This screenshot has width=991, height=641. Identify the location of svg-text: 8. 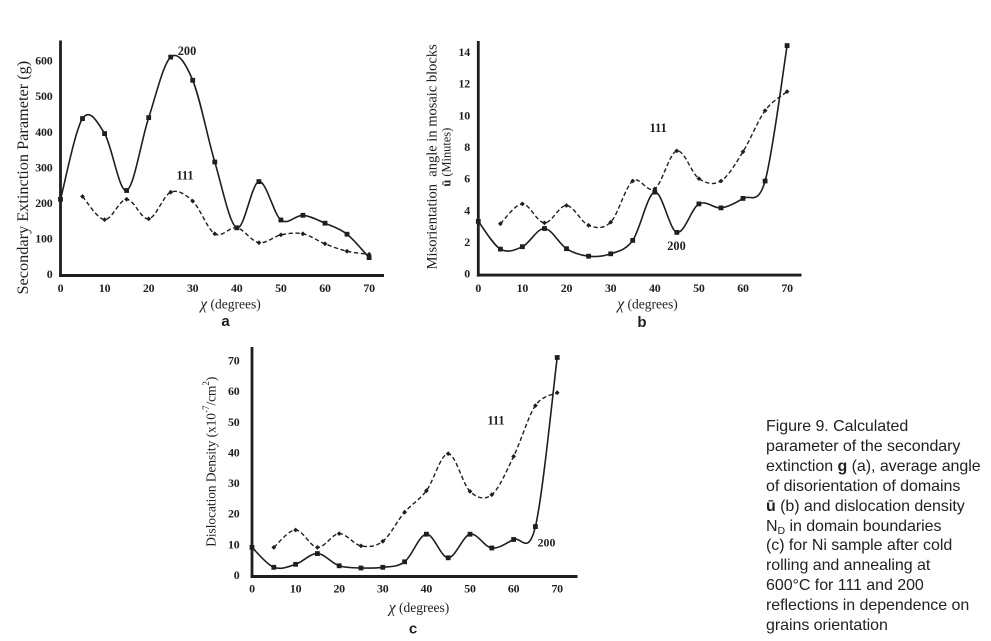
(467, 147).